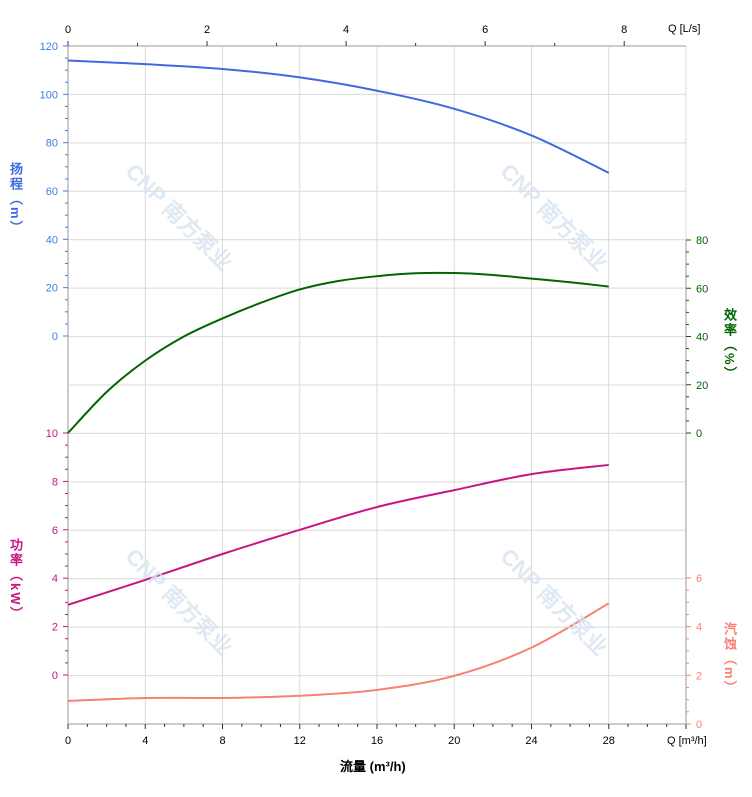 The height and width of the screenshot is (797, 752). What do you see at coordinates (55, 579) in the screenshot?
I see `power-tick-label: 4` at bounding box center [55, 579].